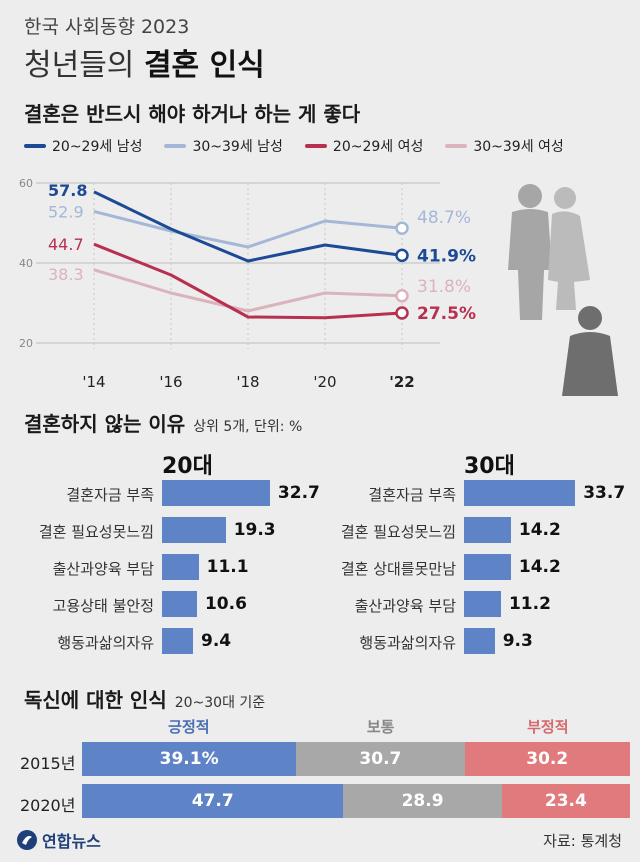 The width and height of the screenshot is (640, 862). Describe the element at coordinates (247, 382) in the screenshot. I see `x-tick-label: '18` at that location.